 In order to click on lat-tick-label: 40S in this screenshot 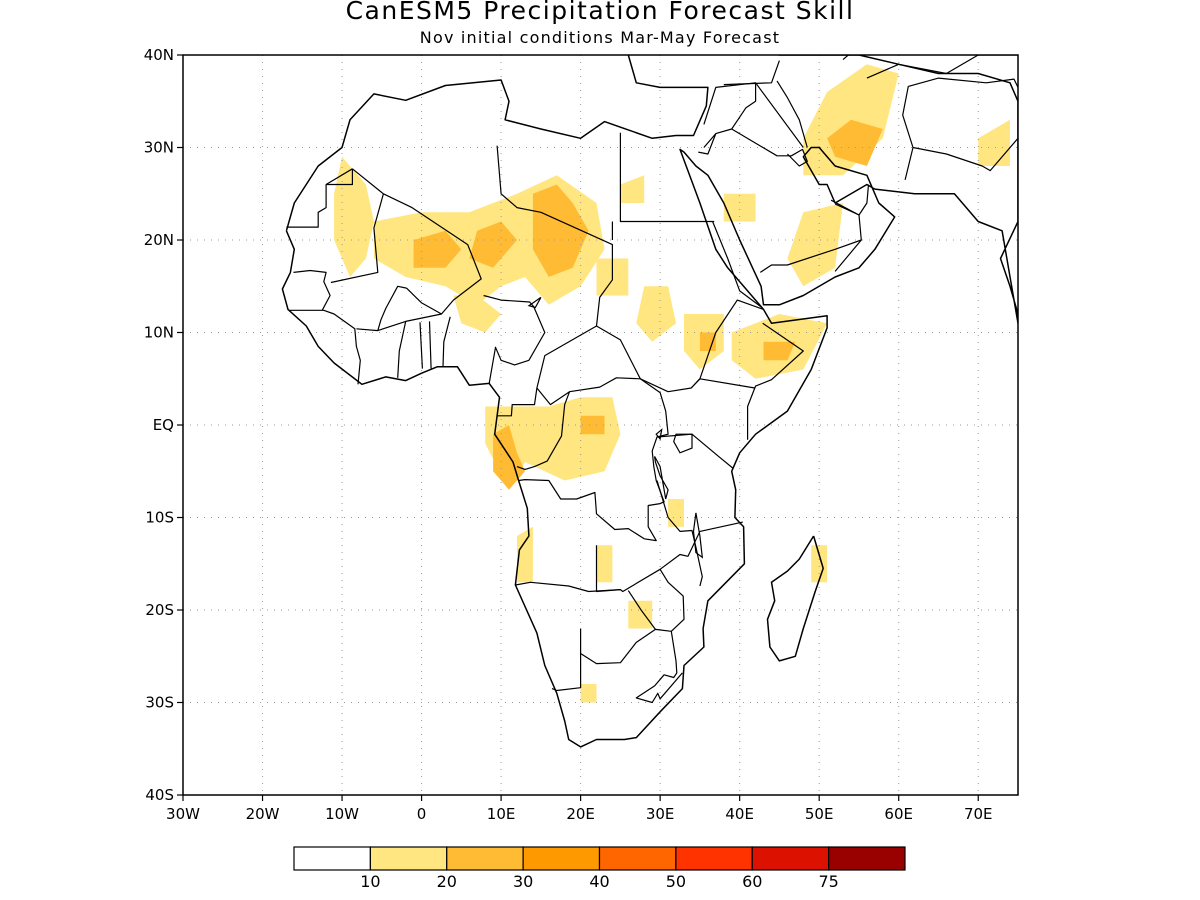, I will do `click(159, 795)`.